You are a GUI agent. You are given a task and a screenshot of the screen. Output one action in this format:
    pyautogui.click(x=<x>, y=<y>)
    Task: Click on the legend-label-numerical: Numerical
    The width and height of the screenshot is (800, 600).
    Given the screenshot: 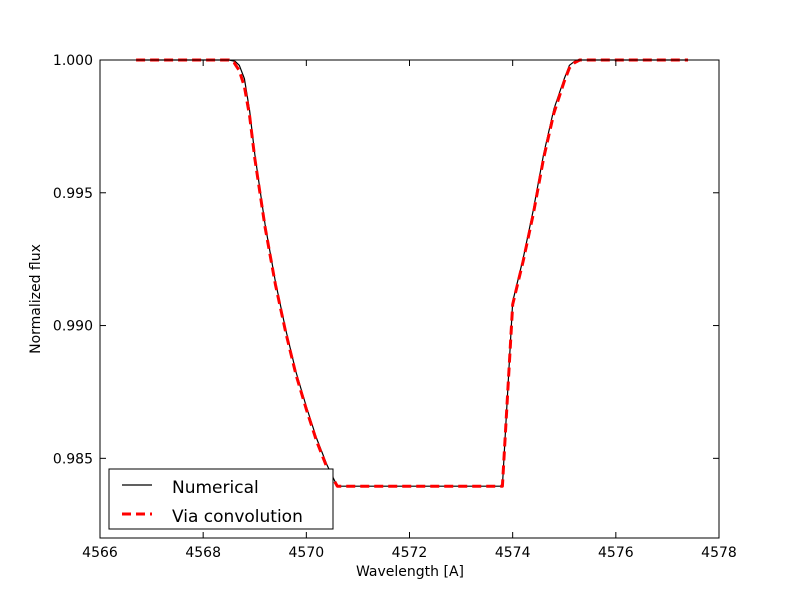 What is the action you would take?
    pyautogui.click(x=215, y=488)
    